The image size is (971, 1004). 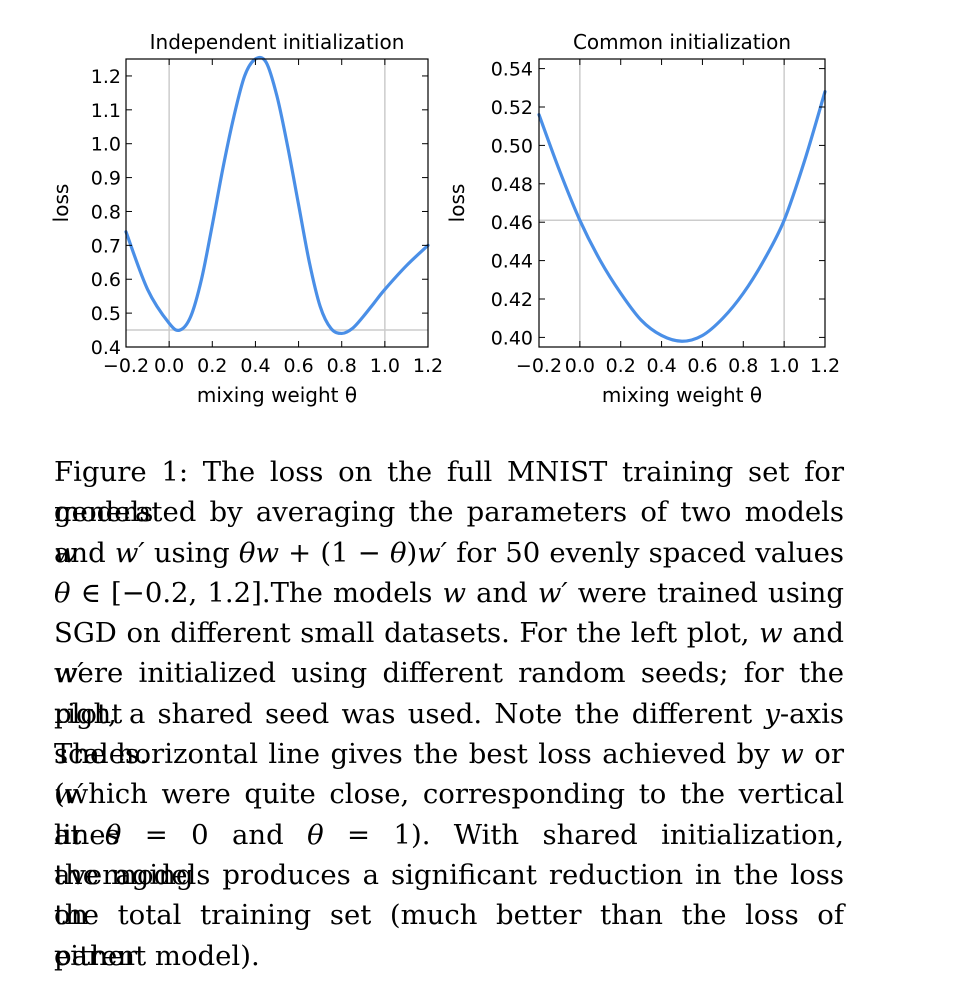 I want to click on caption-text: ), so click(x=412, y=552).